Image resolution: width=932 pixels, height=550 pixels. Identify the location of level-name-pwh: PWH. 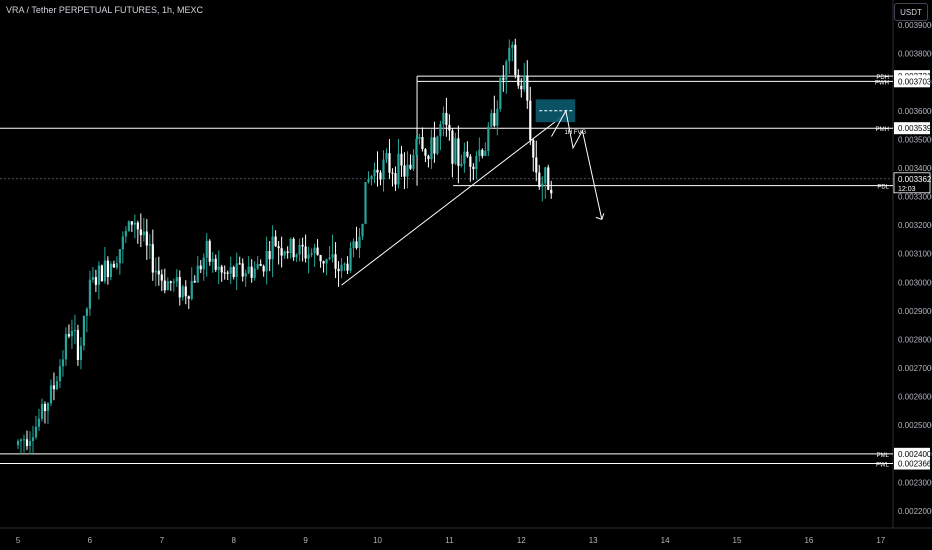
(882, 83).